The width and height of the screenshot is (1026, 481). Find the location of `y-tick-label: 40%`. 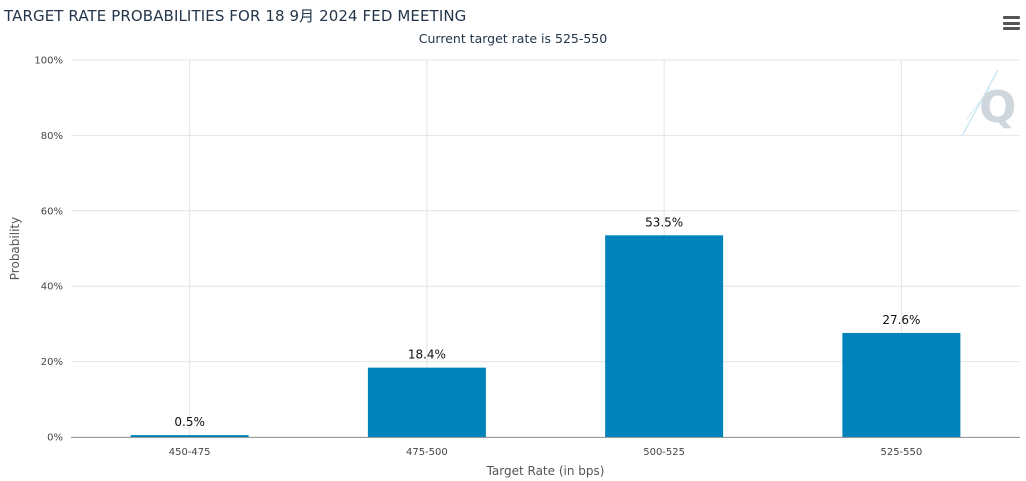

y-tick-label: 40% is located at coordinates (52, 287).